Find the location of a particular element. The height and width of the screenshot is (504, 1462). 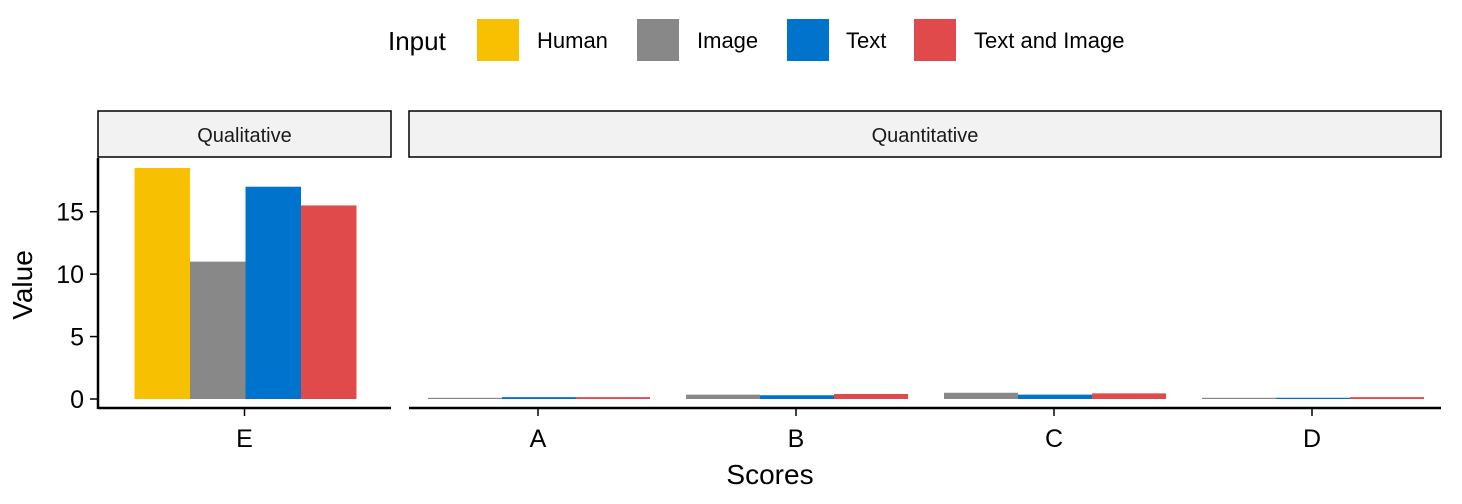

legend-key-image is located at coordinates (658, 40).